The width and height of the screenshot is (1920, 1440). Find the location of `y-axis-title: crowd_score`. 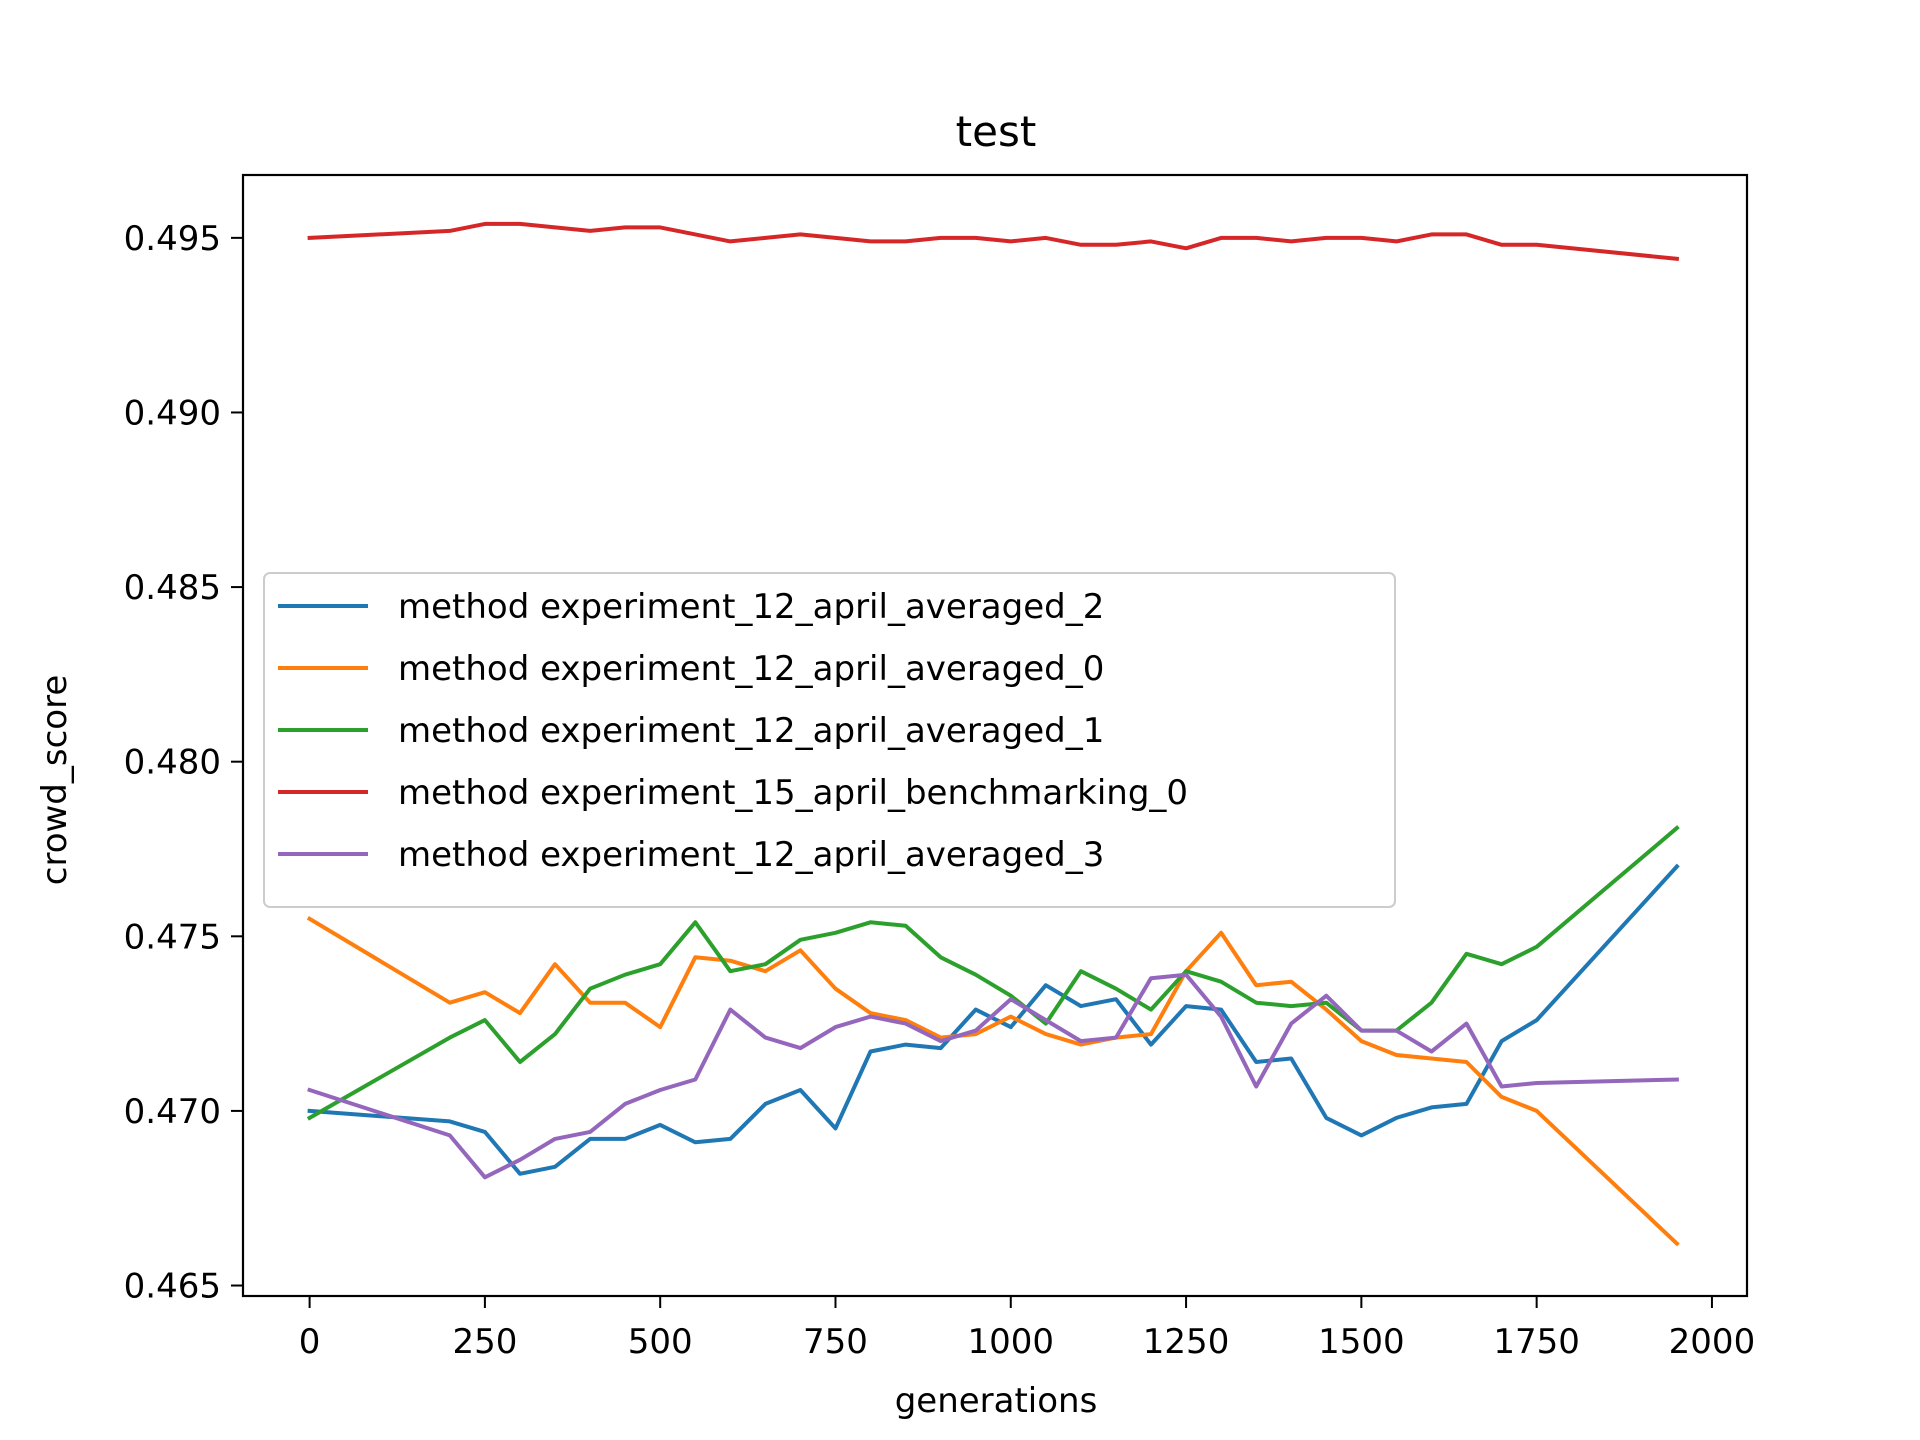

y-axis-title: crowd_score is located at coordinates (55, 780).